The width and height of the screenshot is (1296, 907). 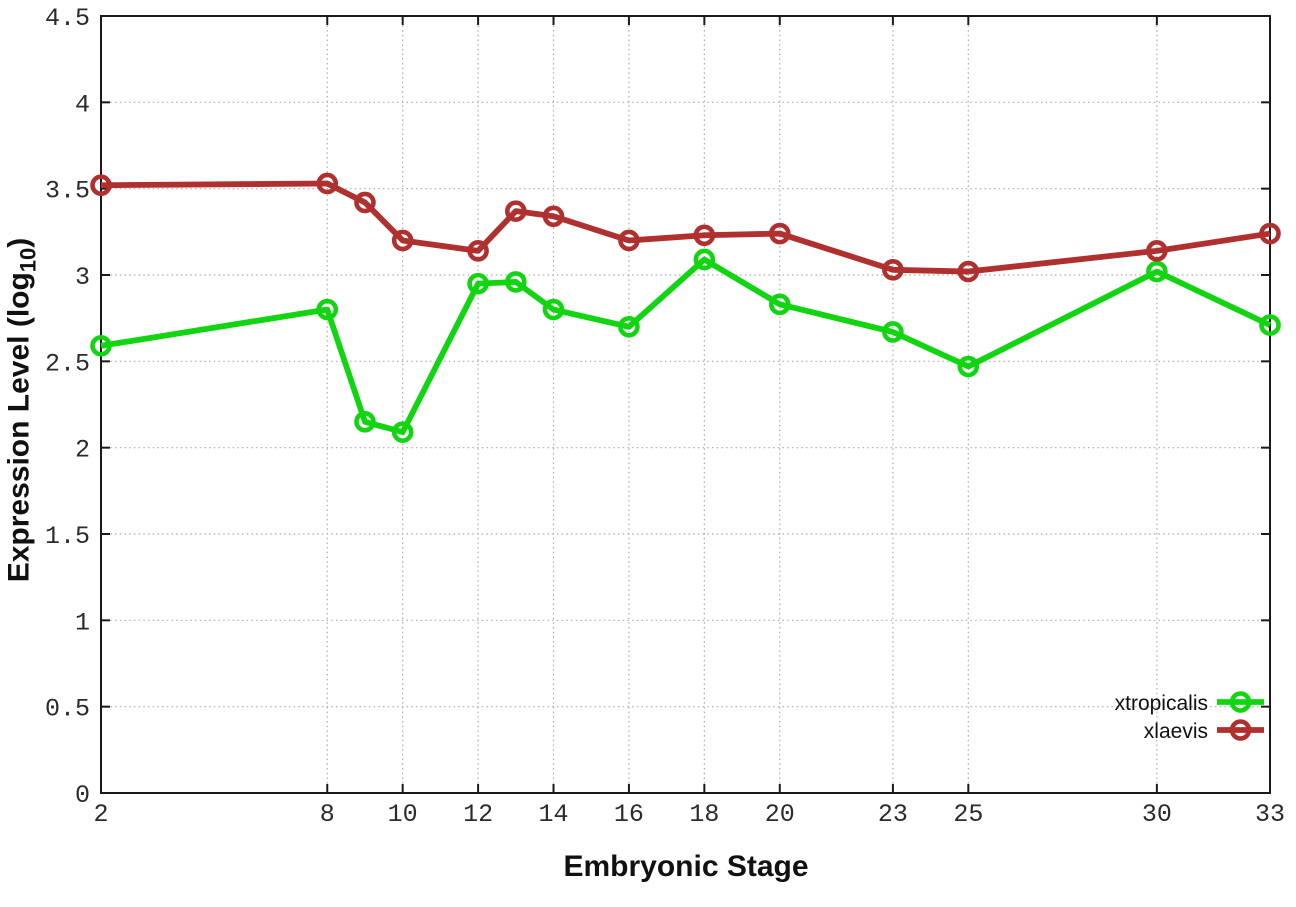 I want to click on series-line-xlaevis, so click(x=685, y=227).